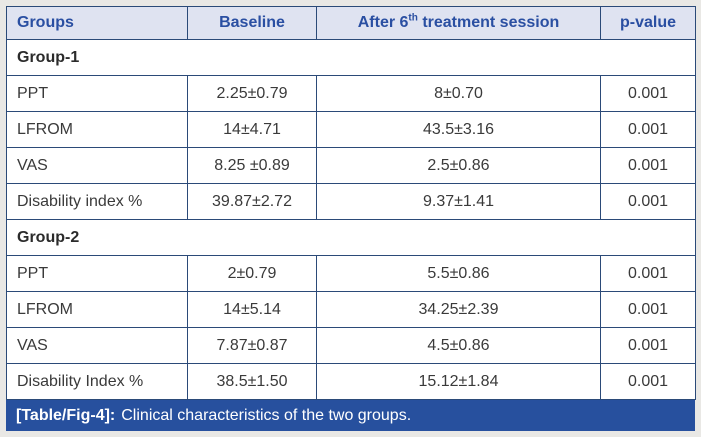 This screenshot has width=701, height=437. I want to click on table-row: PPT 2±0.79 5.5±0.86 0.001, so click(351, 273).